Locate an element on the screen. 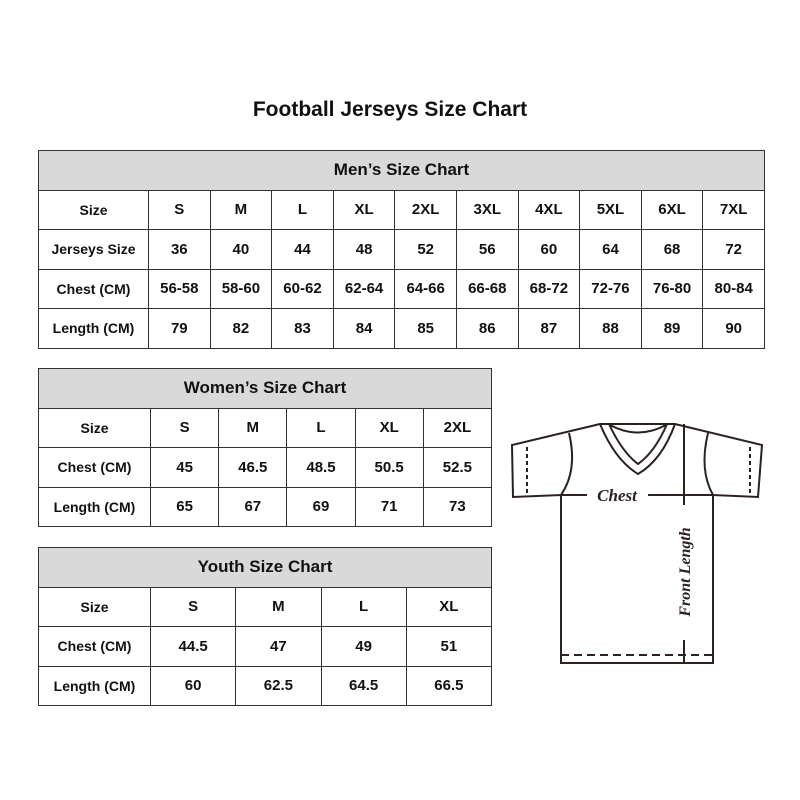  table-row: Chest (CM) 44.5 47 49 51 is located at coordinates (265, 646).